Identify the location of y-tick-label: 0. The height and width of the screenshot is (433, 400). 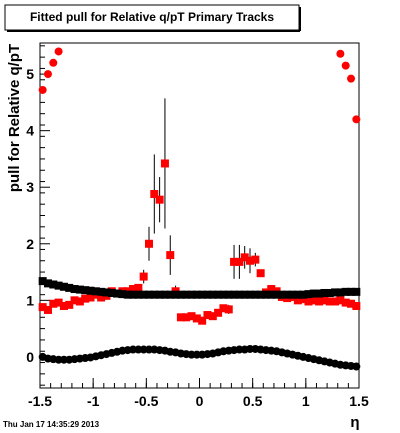
(30, 357).